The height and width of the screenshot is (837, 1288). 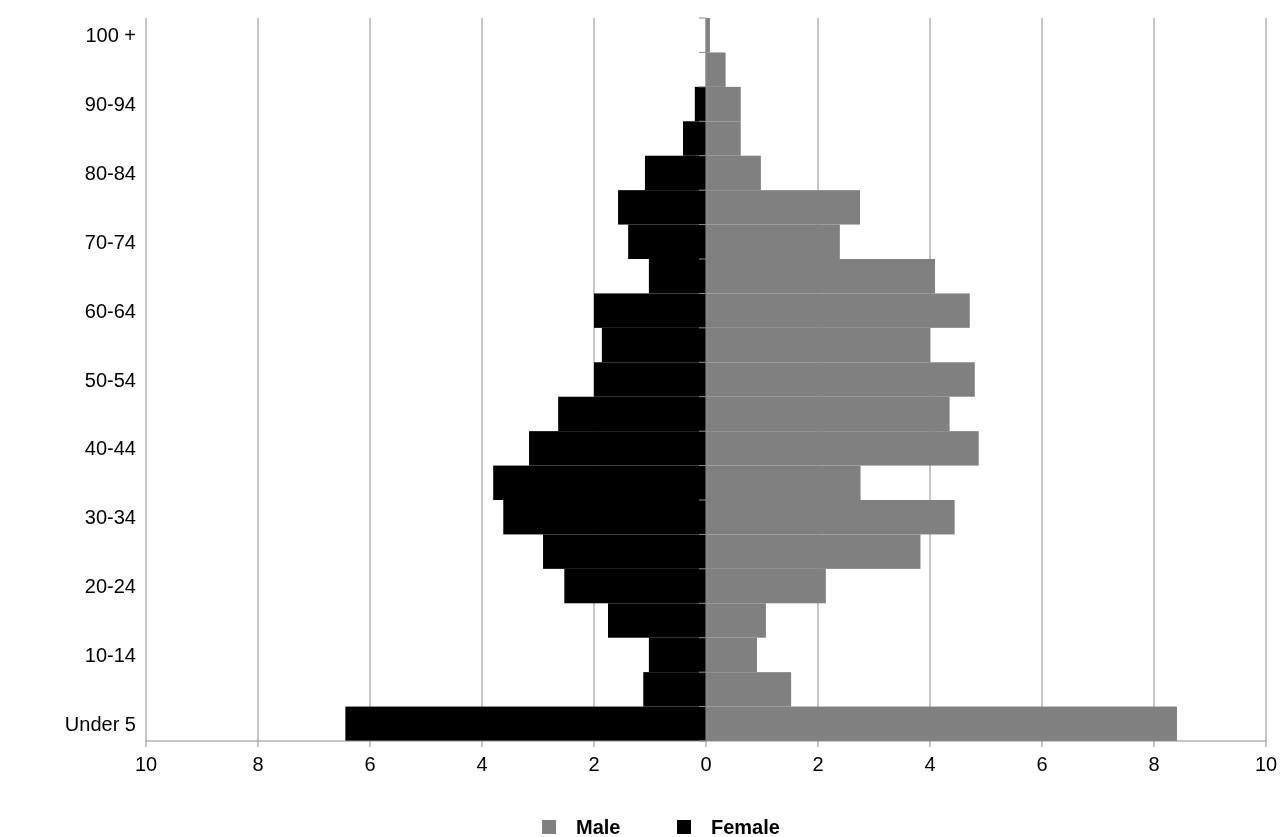 What do you see at coordinates (110, 448) in the screenshot?
I see `y-tick-label: 40-44` at bounding box center [110, 448].